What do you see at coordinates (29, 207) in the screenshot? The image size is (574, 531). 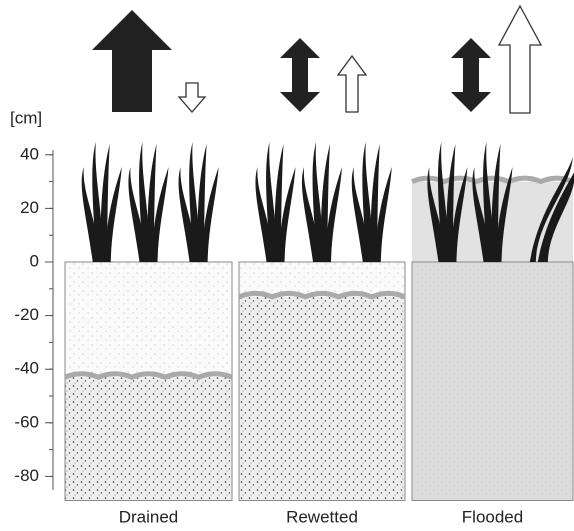 I see `y-tick-label: 20` at bounding box center [29, 207].